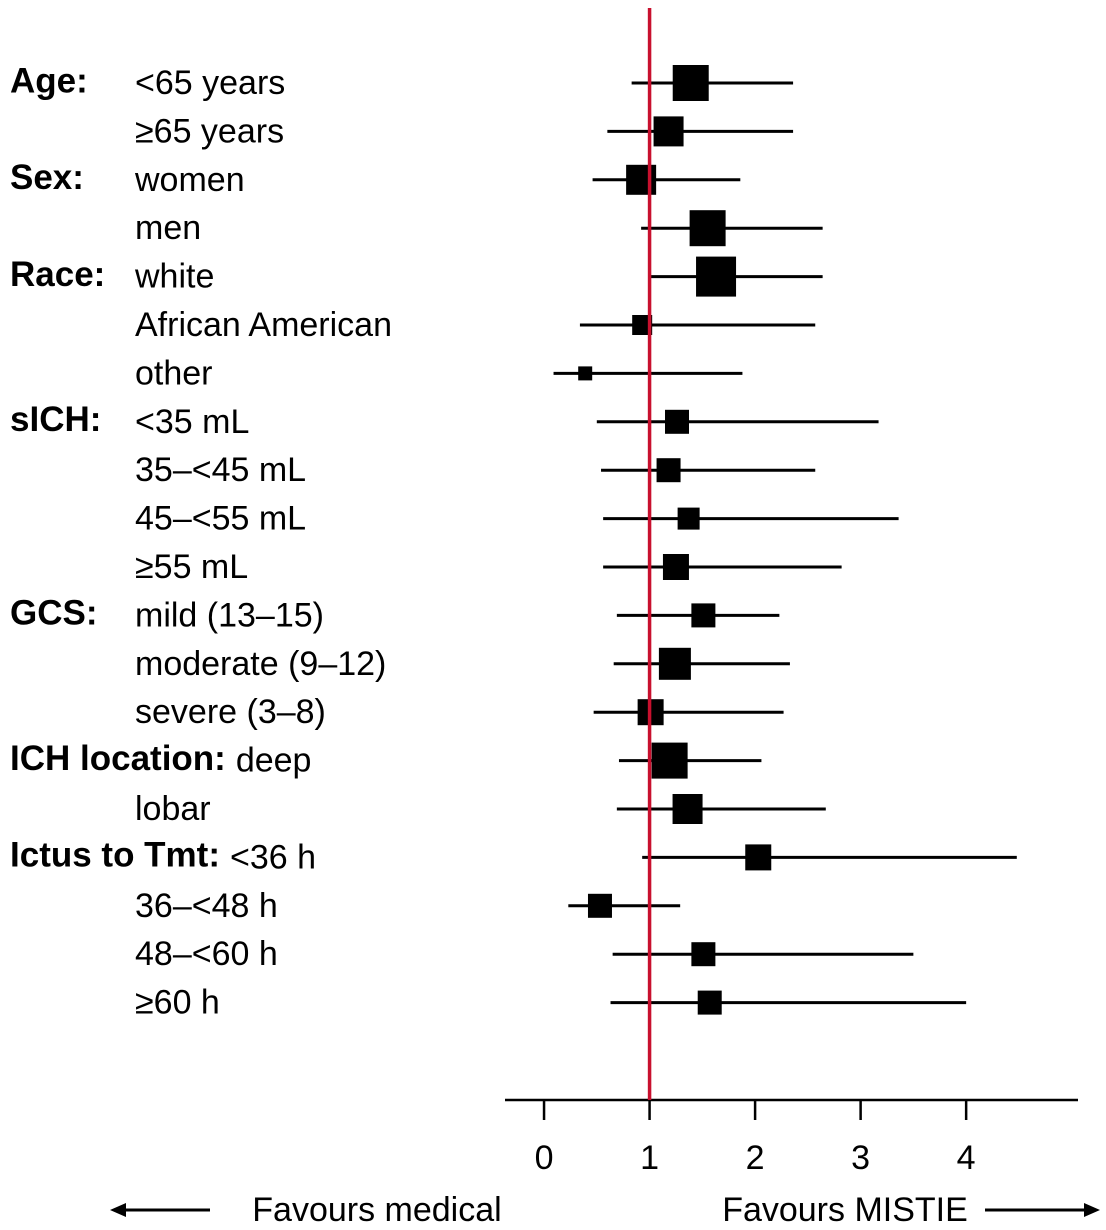 This screenshot has height=1230, width=1106. Describe the element at coordinates (206, 906) in the screenshot. I see `subgroup-label: 36–<48 h` at that location.